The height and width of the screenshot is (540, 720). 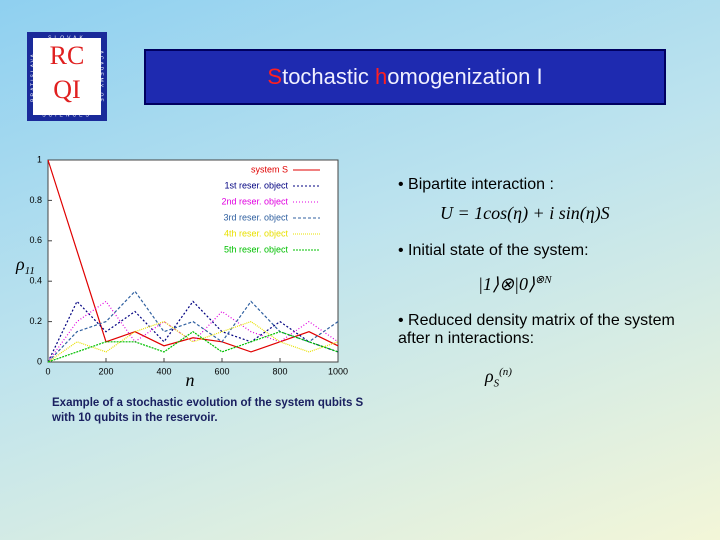 What do you see at coordinates (30, 271) in the screenshot?
I see `y-axis-label-sub: 11` at bounding box center [30, 271].